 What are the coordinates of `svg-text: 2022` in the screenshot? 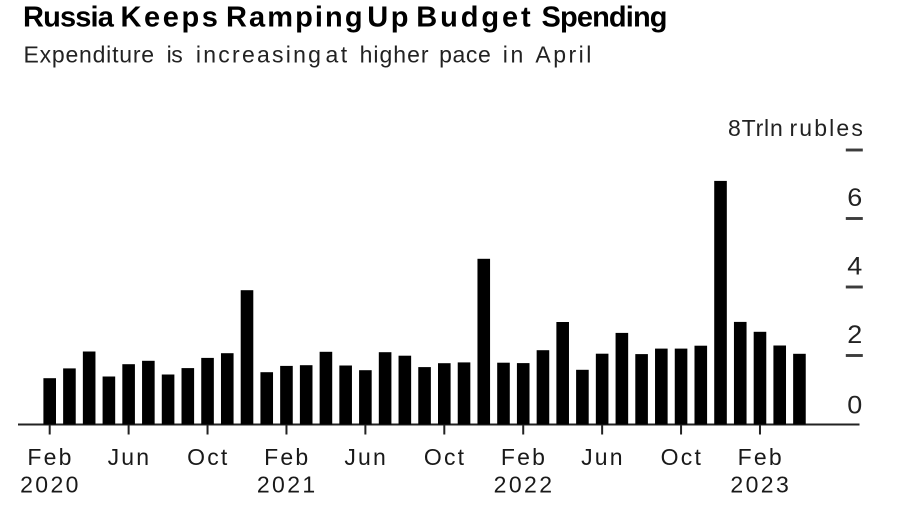 It's located at (524, 485).